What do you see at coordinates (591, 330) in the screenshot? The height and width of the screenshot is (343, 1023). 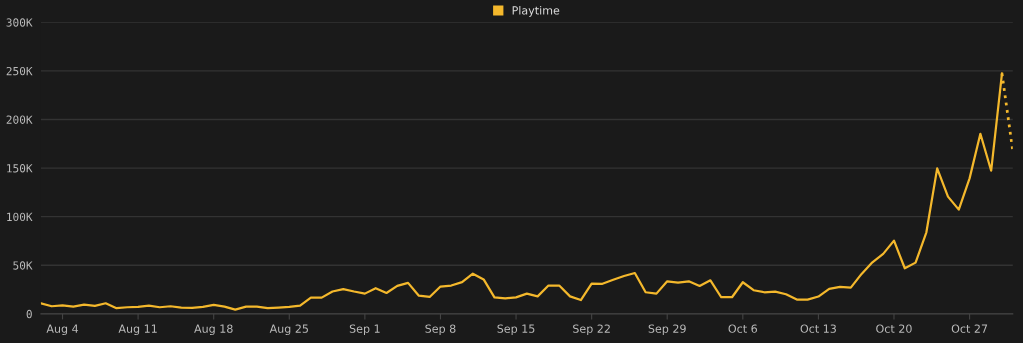 I see `x-tick-label: Sep 22` at bounding box center [591, 330].